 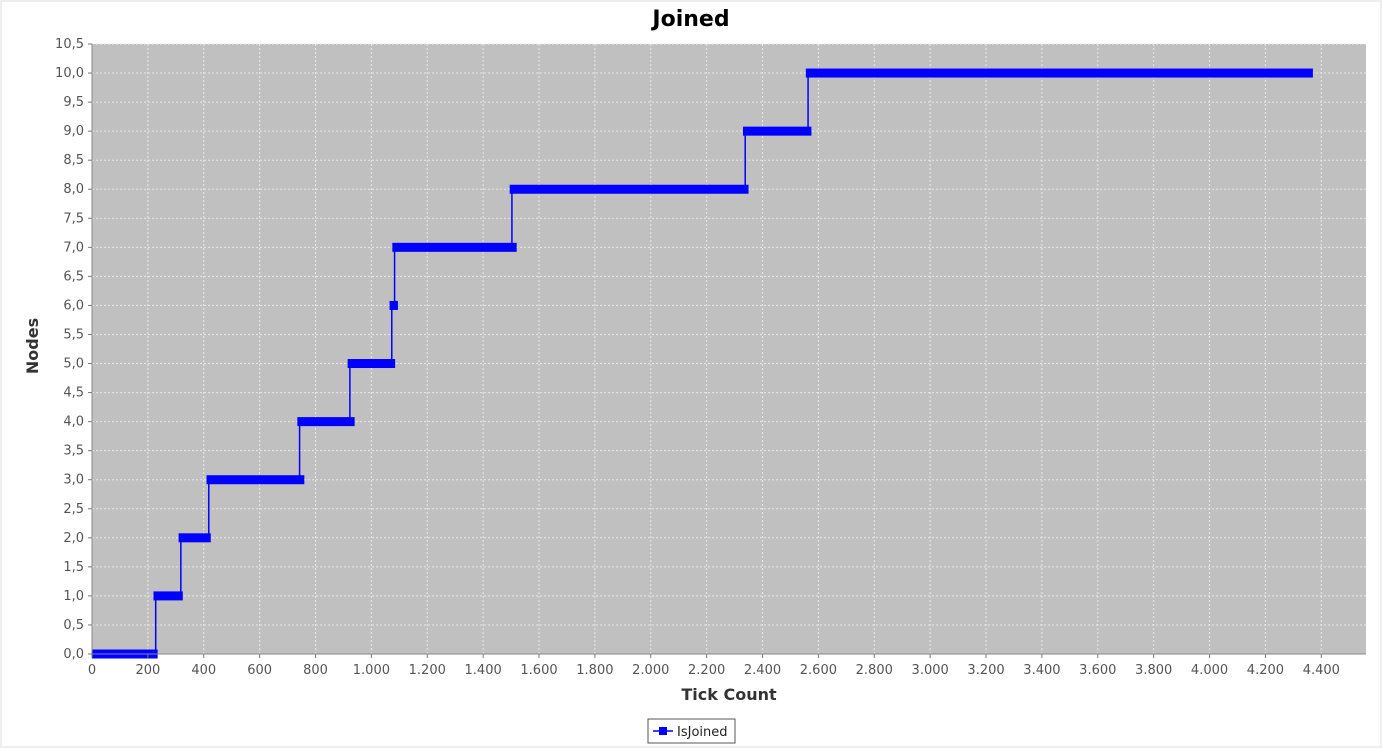 What do you see at coordinates (1153, 670) in the screenshot?
I see `x-tick-label: 3.800` at bounding box center [1153, 670].